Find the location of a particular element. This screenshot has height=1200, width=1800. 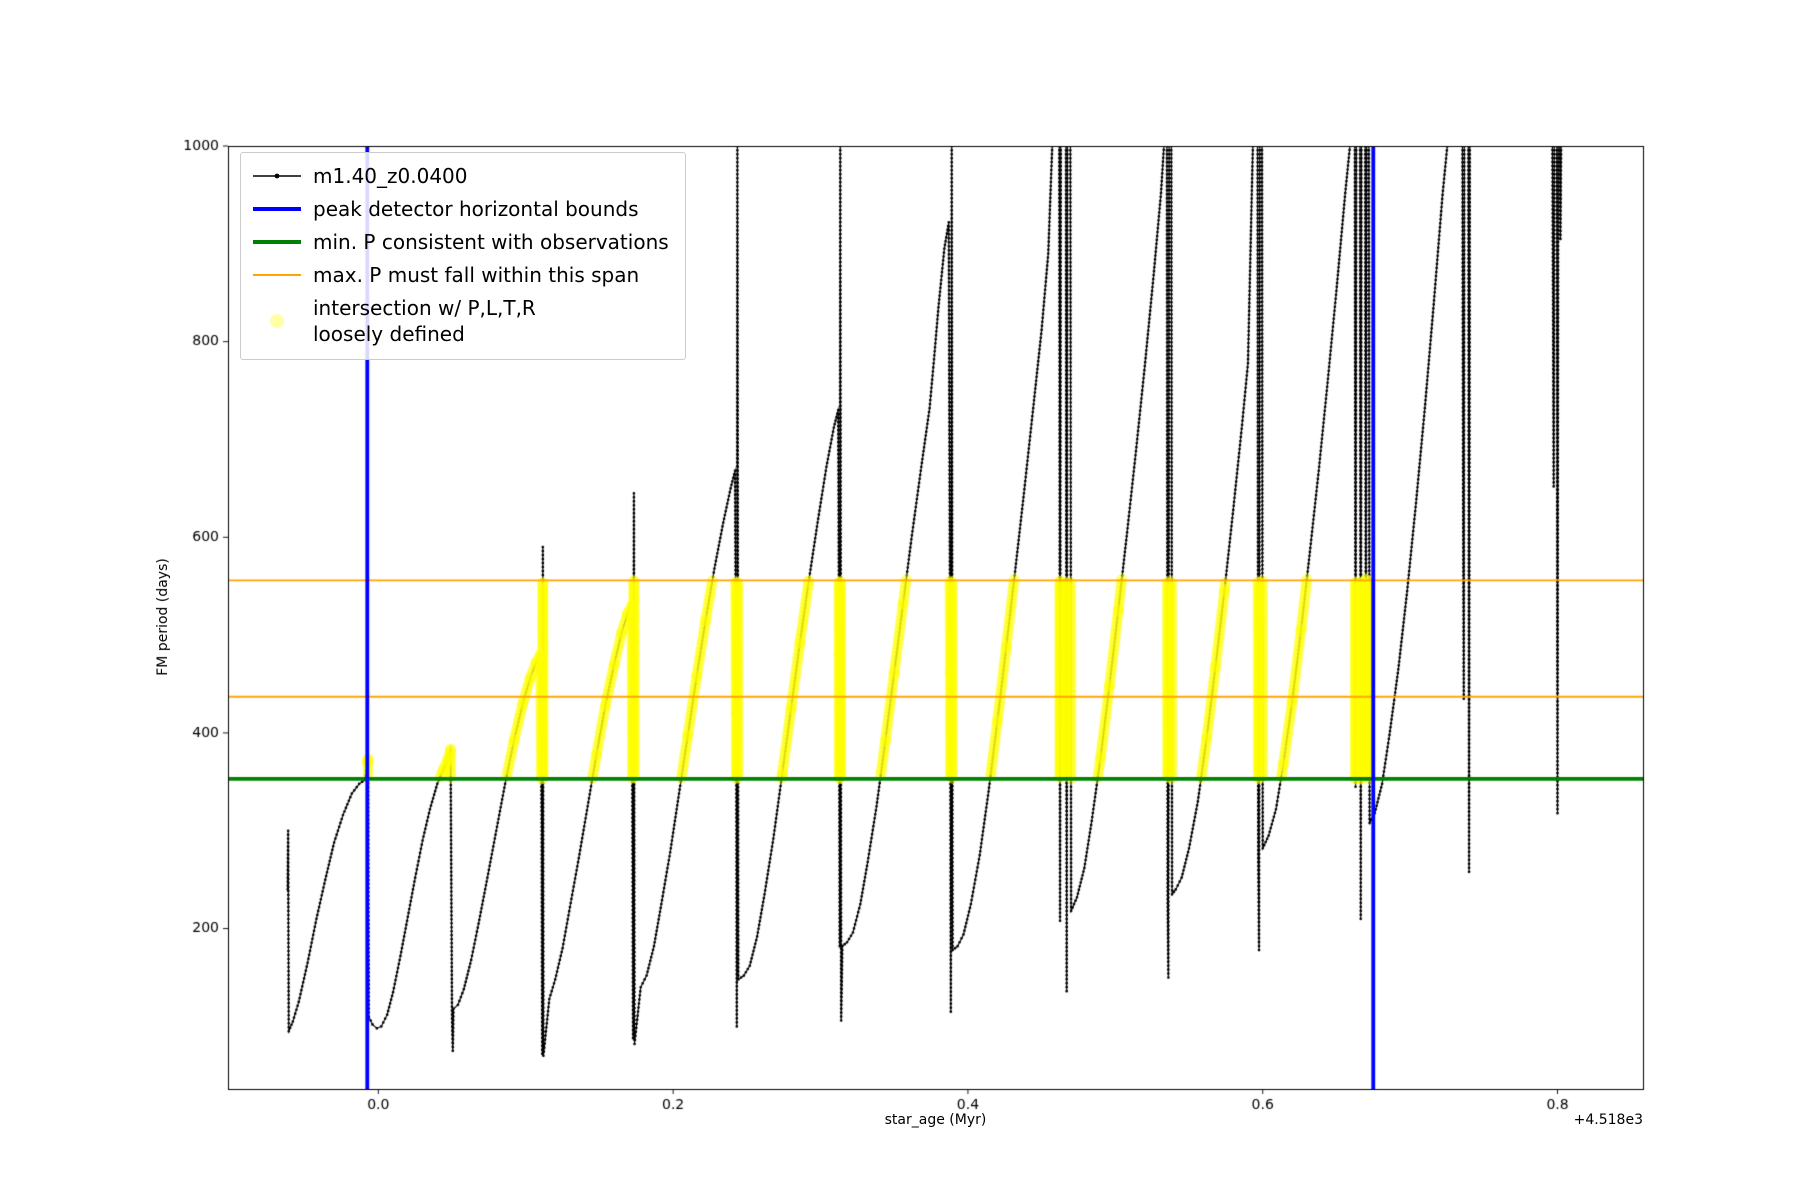

x-axis-offset-text: +4.518e3 is located at coordinates (1608, 1120).